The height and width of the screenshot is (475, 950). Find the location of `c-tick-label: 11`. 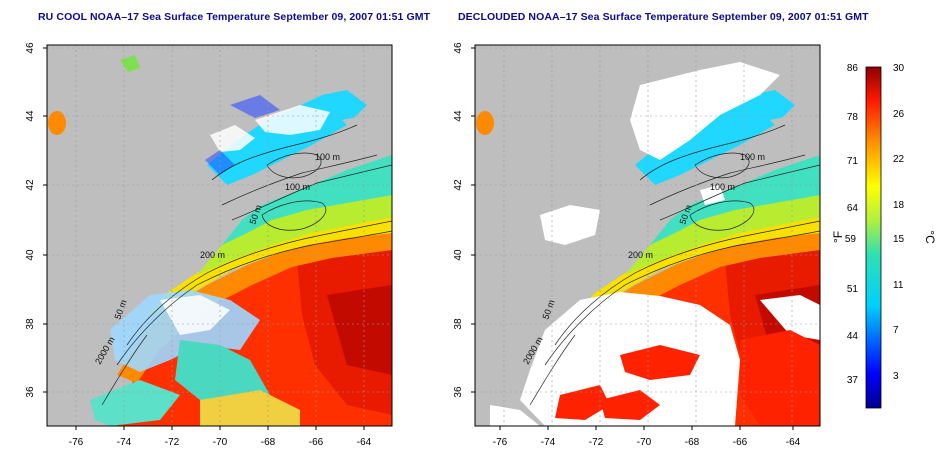

c-tick-label: 11 is located at coordinates (898, 285).